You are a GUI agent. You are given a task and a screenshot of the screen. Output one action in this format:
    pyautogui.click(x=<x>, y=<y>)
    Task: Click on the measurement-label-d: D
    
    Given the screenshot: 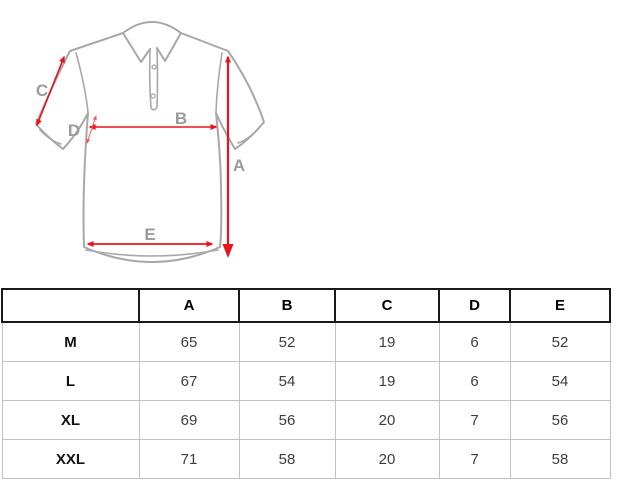 What is the action you would take?
    pyautogui.click(x=74, y=130)
    